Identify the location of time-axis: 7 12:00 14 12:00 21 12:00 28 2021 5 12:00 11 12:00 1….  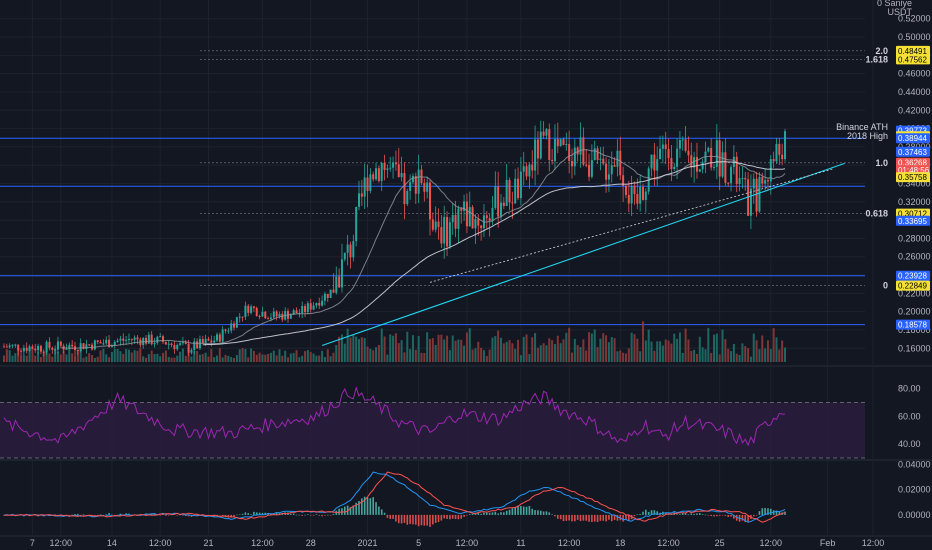
(457, 543).